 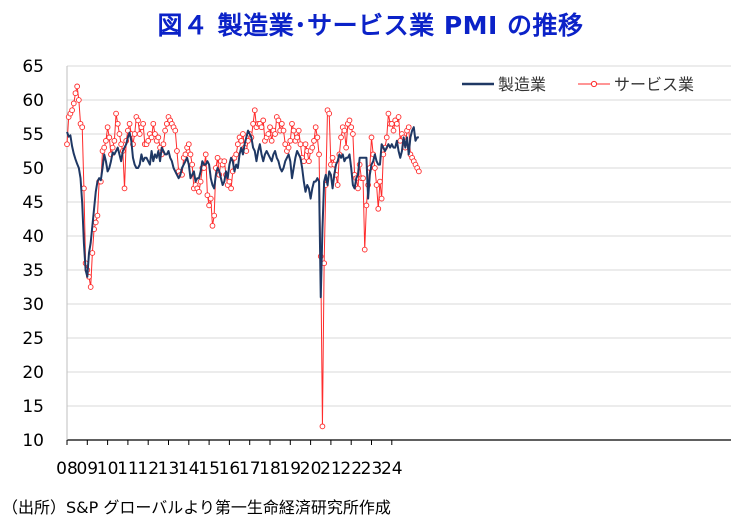 What do you see at coordinates (522, 84) in the screenshot?
I see `legend-label-manufacturing: 製造業` at bounding box center [522, 84].